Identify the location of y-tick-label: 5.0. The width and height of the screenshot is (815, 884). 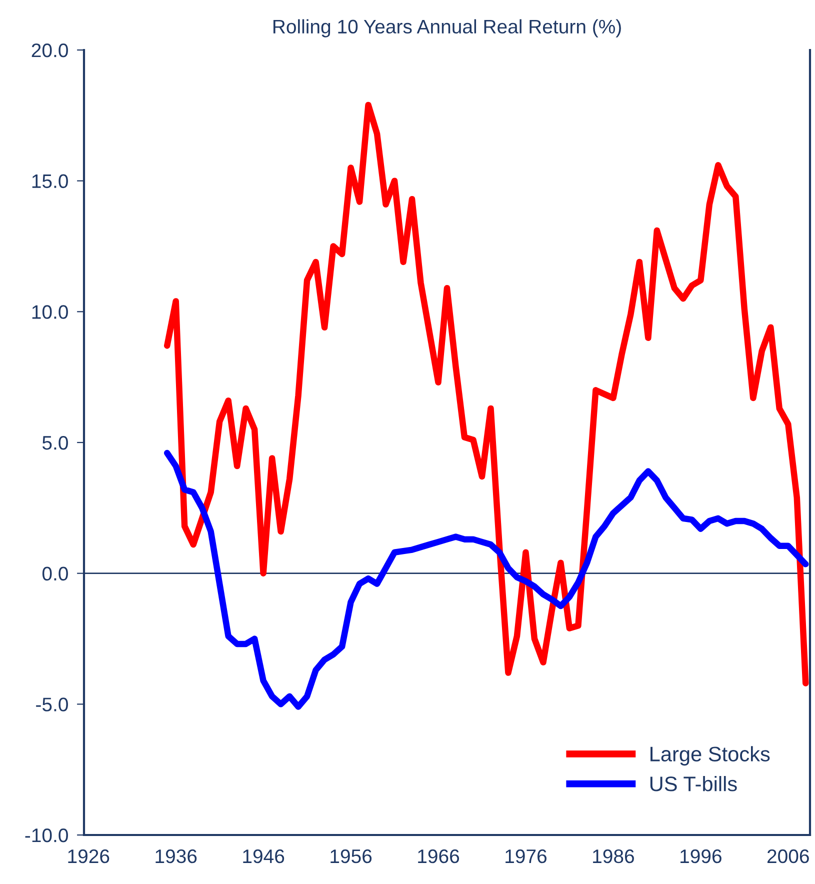
(55, 443).